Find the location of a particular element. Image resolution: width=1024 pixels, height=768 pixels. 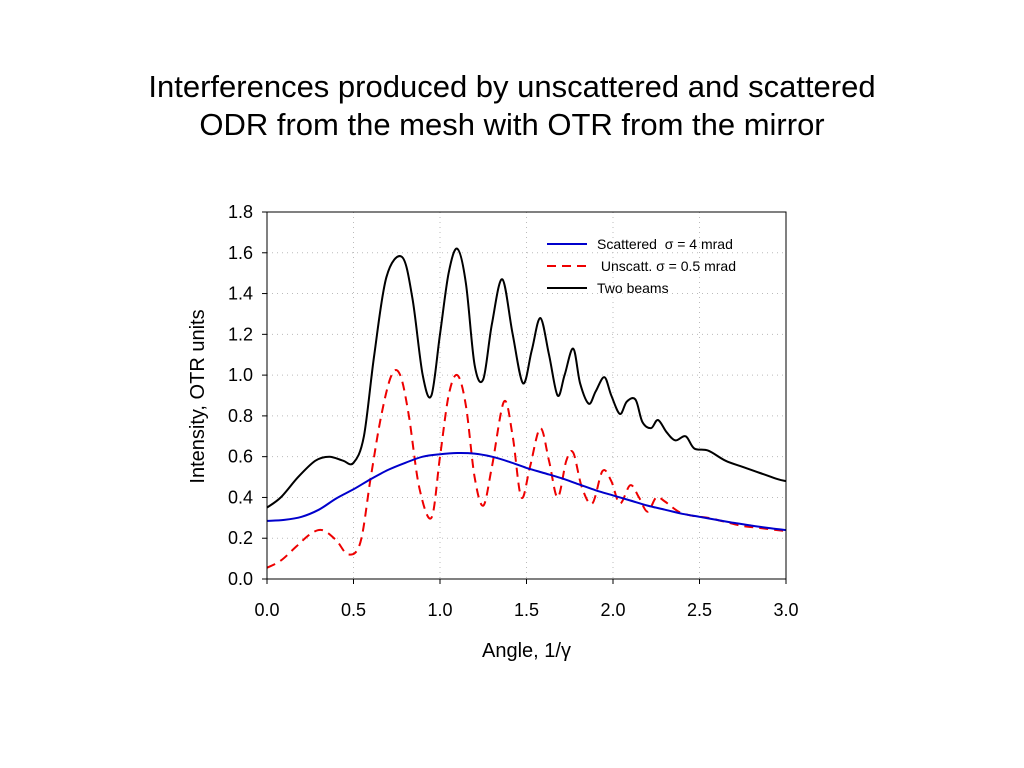

y-tick-label: 0.2 is located at coordinates (240, 538).